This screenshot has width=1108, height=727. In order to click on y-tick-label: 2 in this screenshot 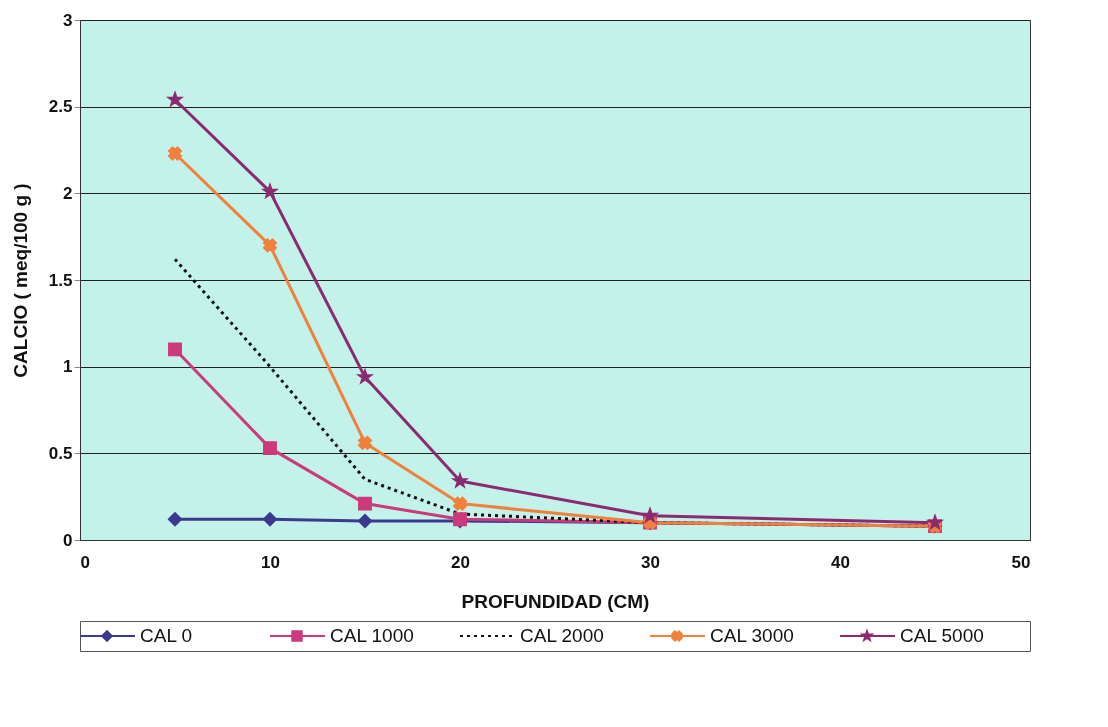, I will do `click(68, 193)`.